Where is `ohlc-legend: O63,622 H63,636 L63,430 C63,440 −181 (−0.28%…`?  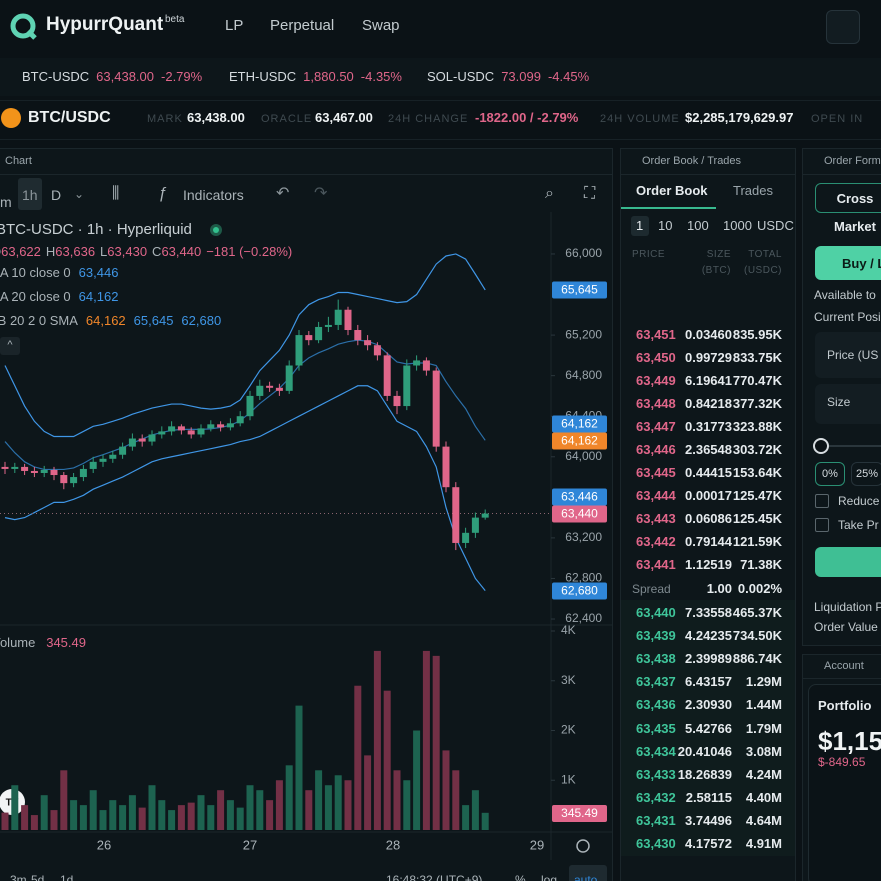 ohlc-legend: O63,622 H63,636 L63,430 C63,440 −181 (−0.28%… is located at coordinates (148, 252).